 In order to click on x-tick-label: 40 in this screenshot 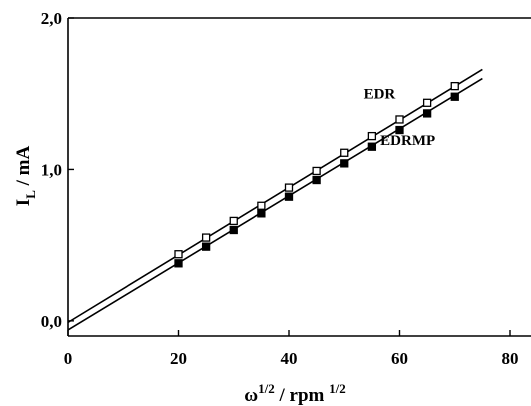, I will do `click(289, 358)`.